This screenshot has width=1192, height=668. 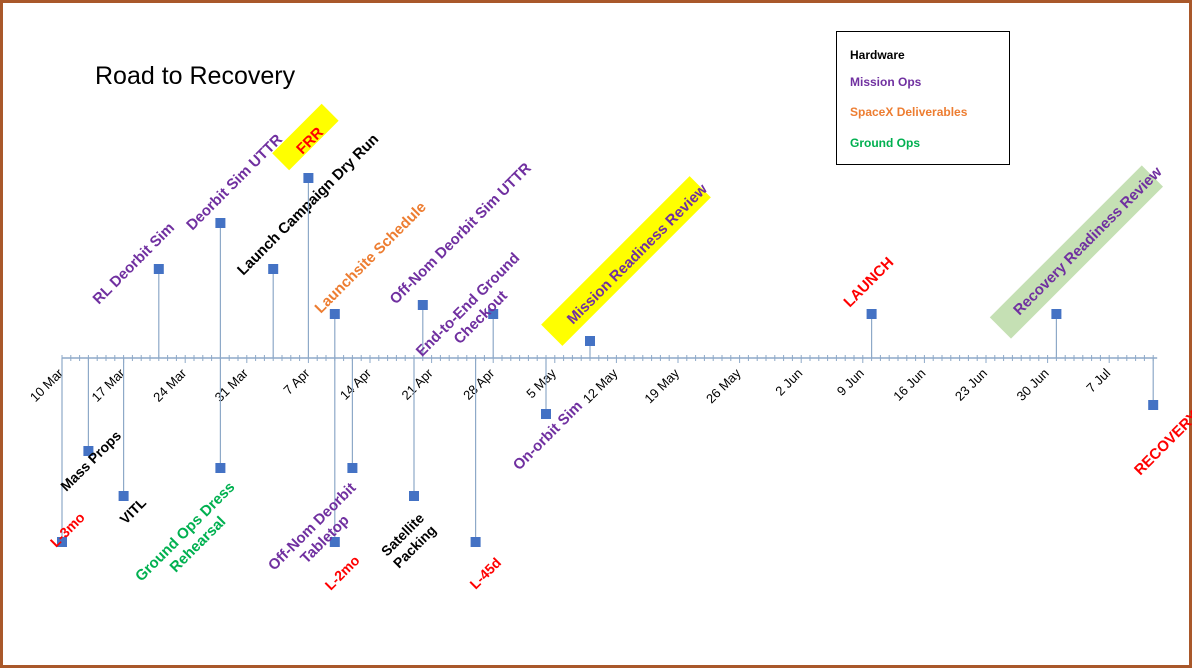 I want to click on vitl-marker, so click(x=123, y=496).